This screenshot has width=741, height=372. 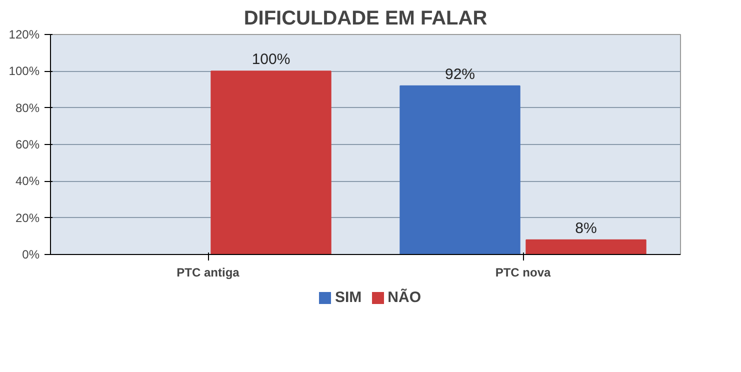 What do you see at coordinates (404, 297) in the screenshot?
I see `legend-label: NÃO` at bounding box center [404, 297].